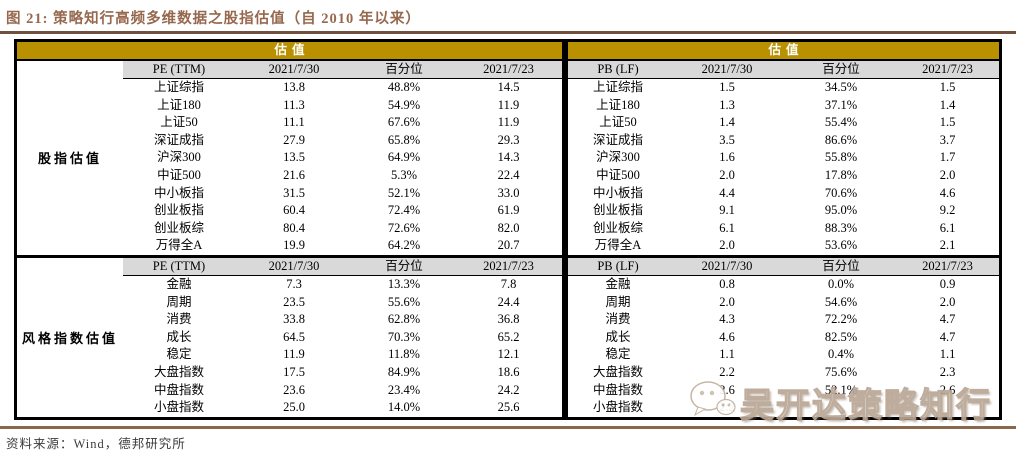 The image size is (1016, 453). I want to click on table-row: 金融 0.8 0.0% 0.9, so click(783, 285).